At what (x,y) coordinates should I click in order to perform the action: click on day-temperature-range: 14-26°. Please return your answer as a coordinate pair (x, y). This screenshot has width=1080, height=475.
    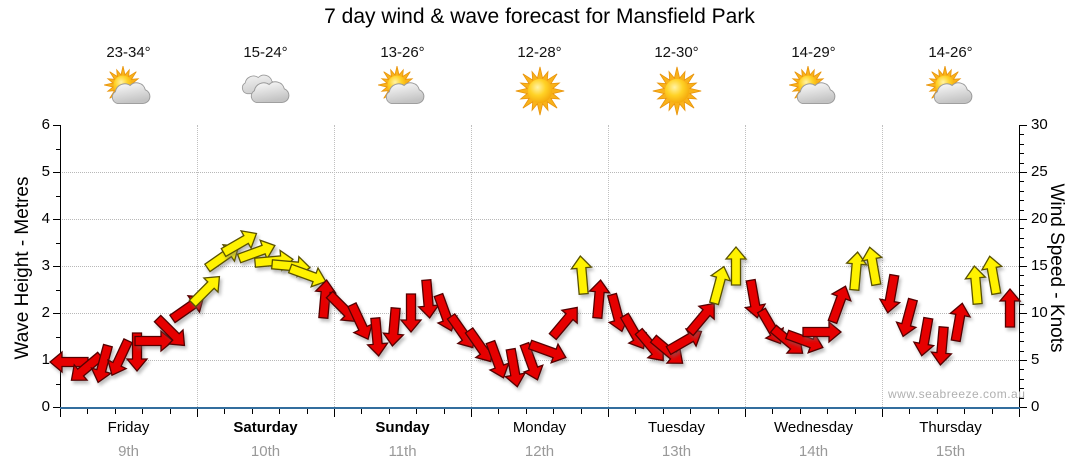
    Looking at the image, I should click on (950, 52).